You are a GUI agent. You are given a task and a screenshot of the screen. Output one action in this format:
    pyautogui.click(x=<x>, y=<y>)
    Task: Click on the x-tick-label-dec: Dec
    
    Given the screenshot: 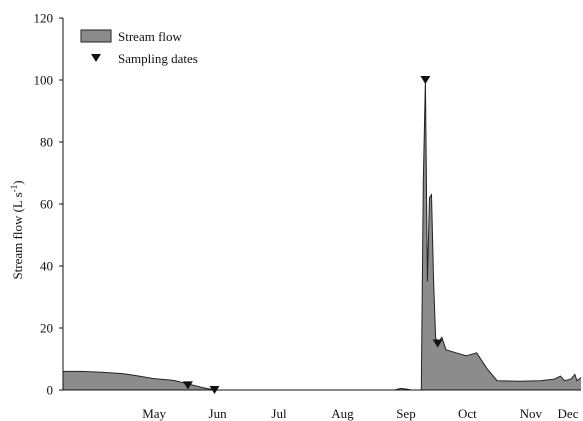 What is the action you would take?
    pyautogui.click(x=568, y=413)
    